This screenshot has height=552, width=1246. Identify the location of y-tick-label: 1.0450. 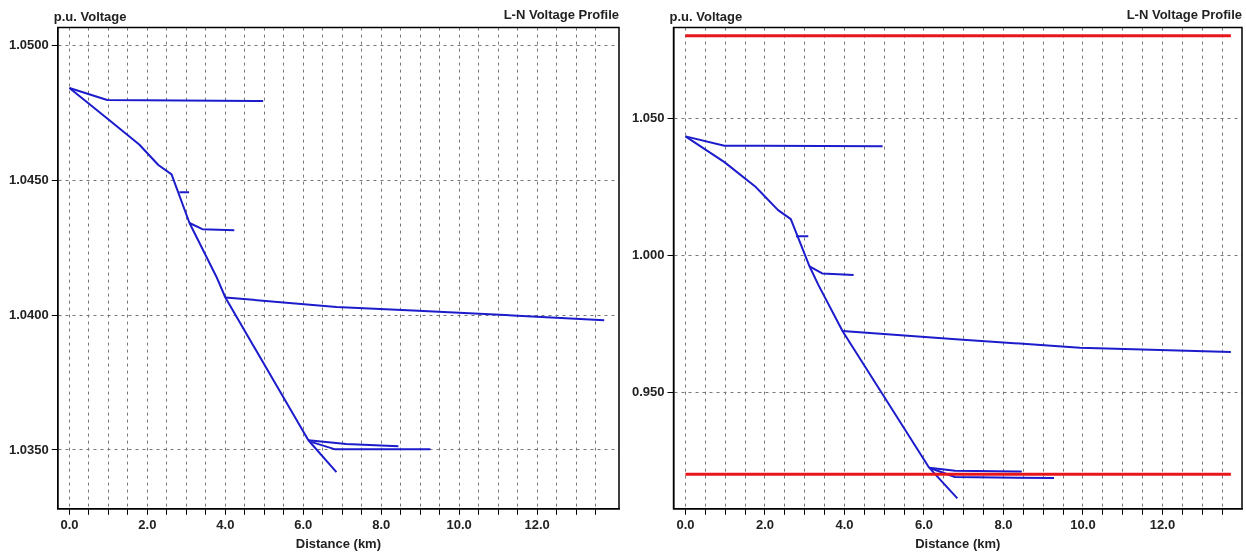
(29, 179).